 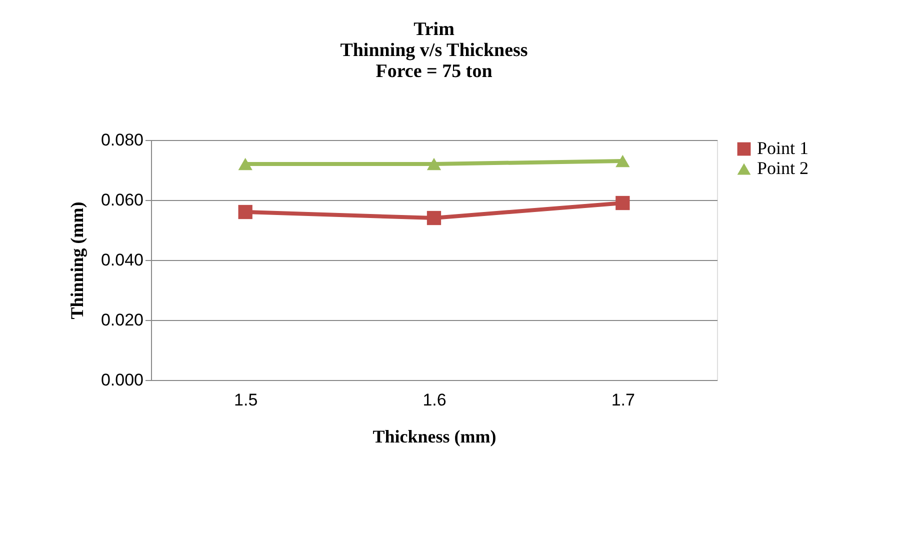 What do you see at coordinates (434, 400) in the screenshot?
I see `x-tick-label: 1.6` at bounding box center [434, 400].